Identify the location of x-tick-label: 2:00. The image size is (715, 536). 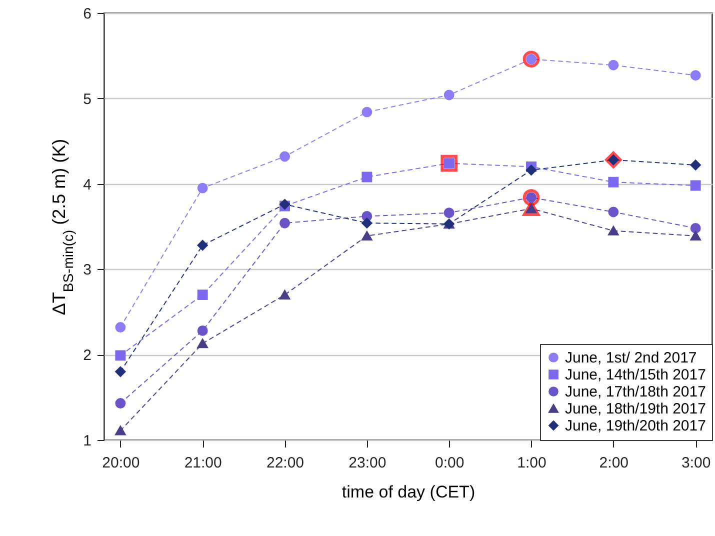
(614, 463).